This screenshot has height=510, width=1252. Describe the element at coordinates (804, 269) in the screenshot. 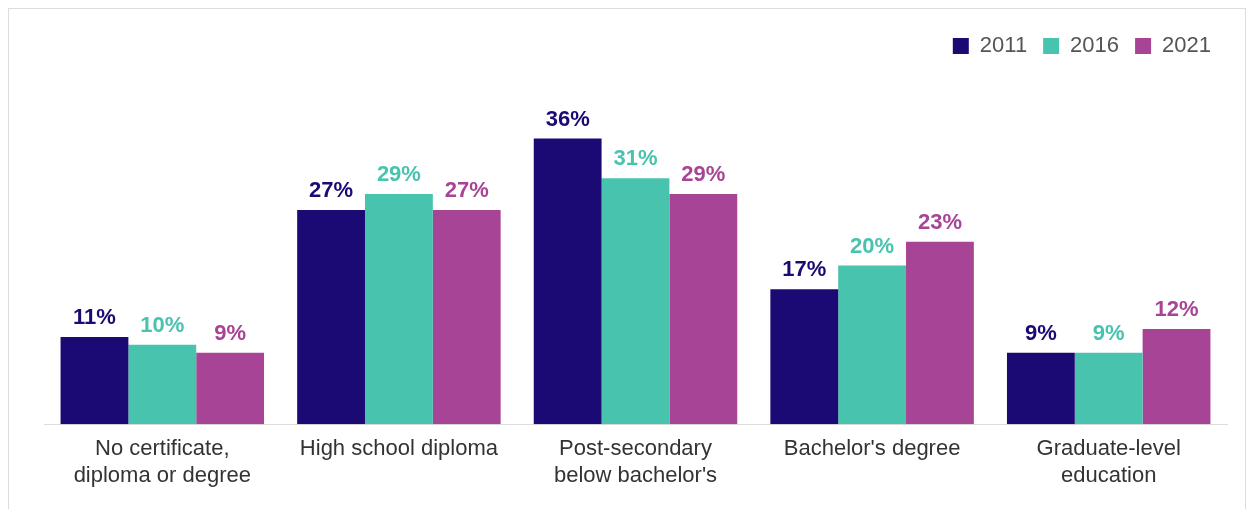

I see `data-label: 17%` at that location.